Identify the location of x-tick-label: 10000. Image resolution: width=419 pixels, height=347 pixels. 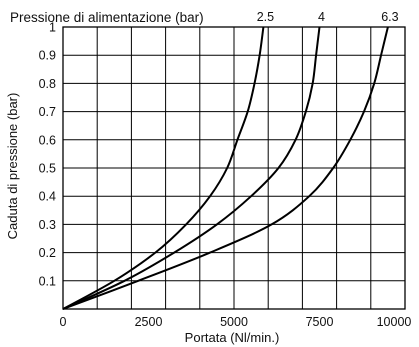
(394, 322).